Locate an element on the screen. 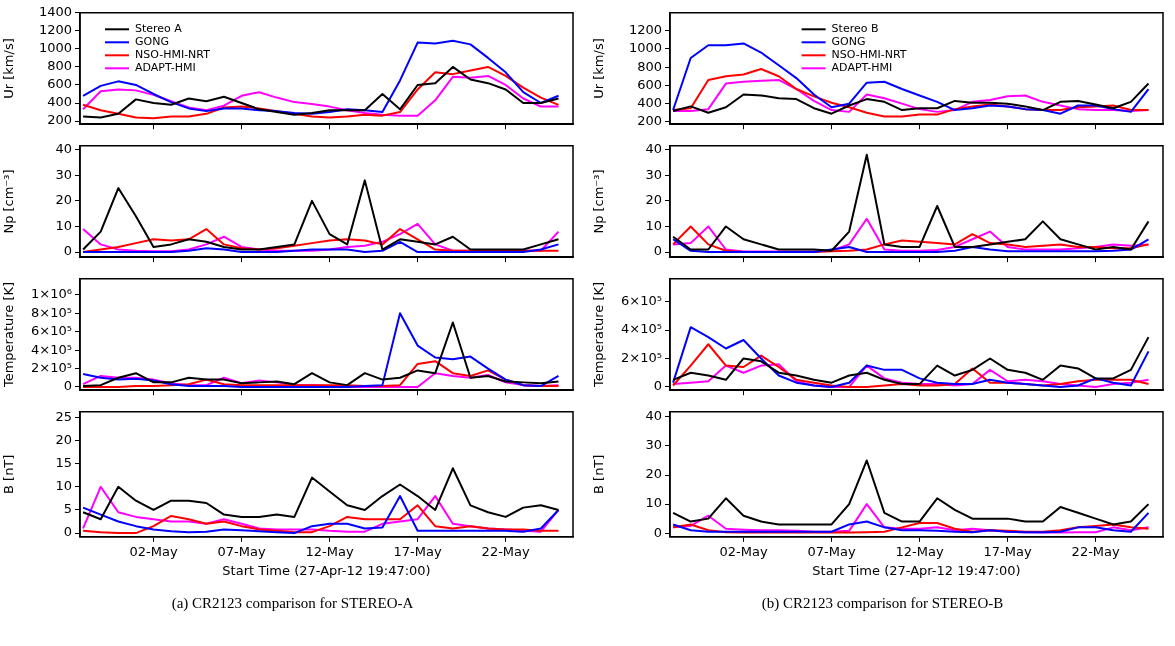  text: (a) CR2123 comparison for STEREO-A is located at coordinates (292, 603).